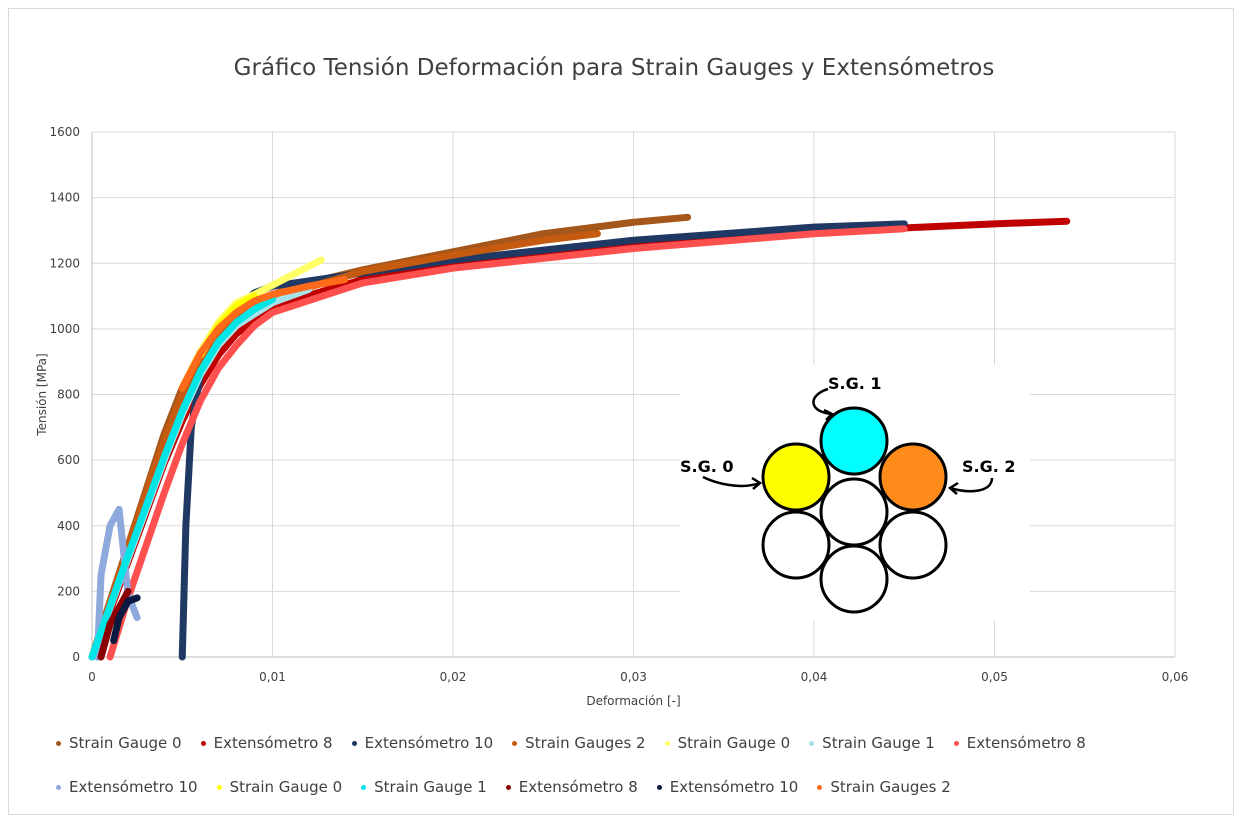  I want to click on y-tick-label: 0, so click(76, 657).